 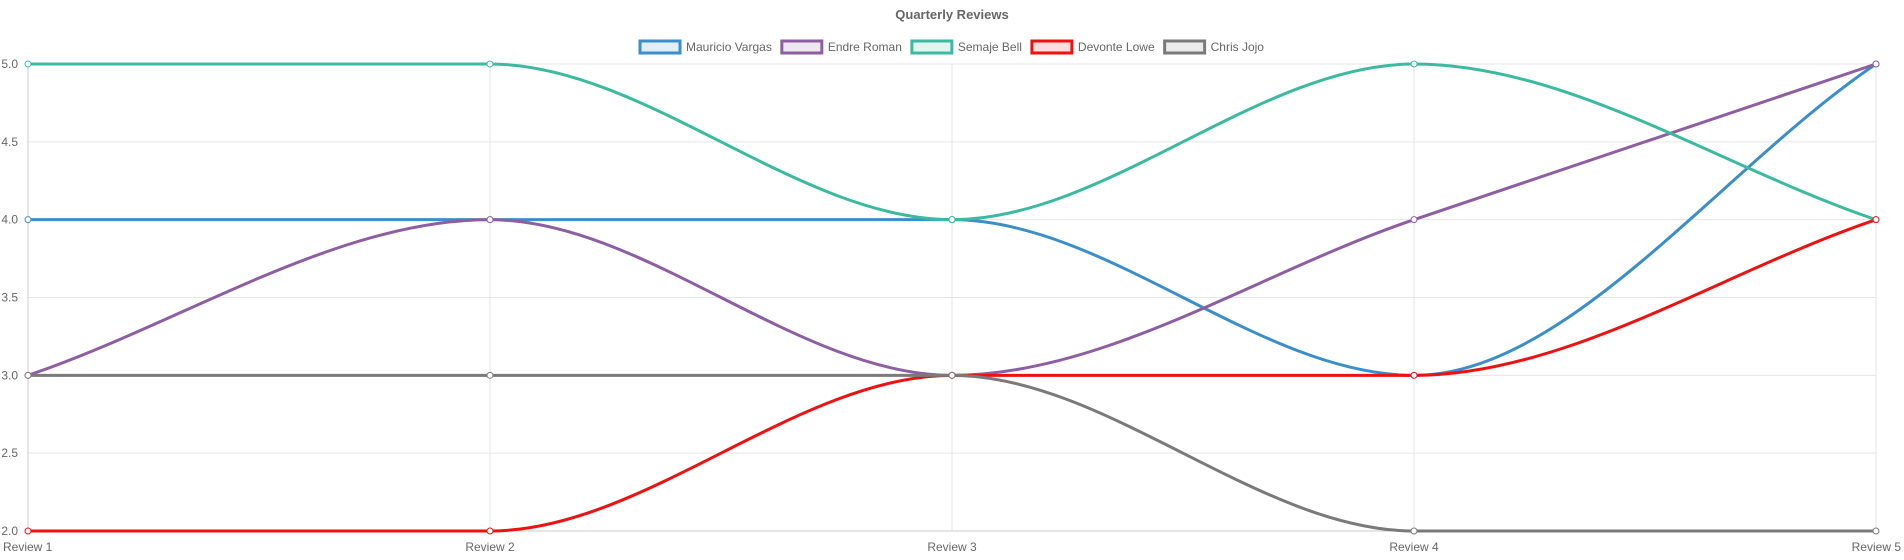 What do you see at coordinates (990, 47) in the screenshot?
I see `legend-label: Semaje Bell` at bounding box center [990, 47].